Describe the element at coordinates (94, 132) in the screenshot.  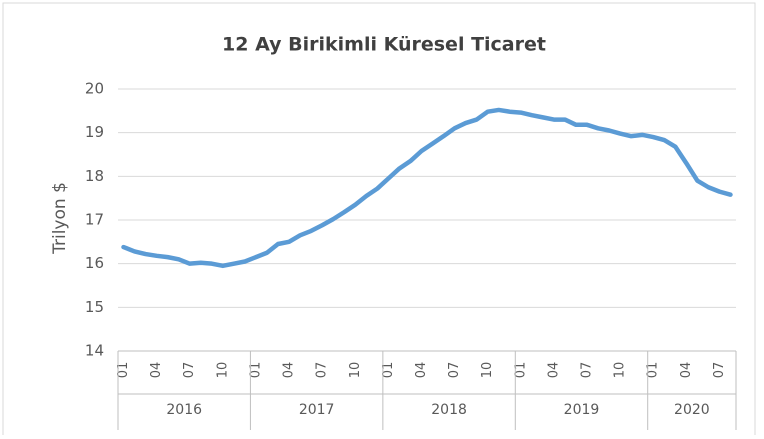
I see `y-tick-label: 19` at that location.